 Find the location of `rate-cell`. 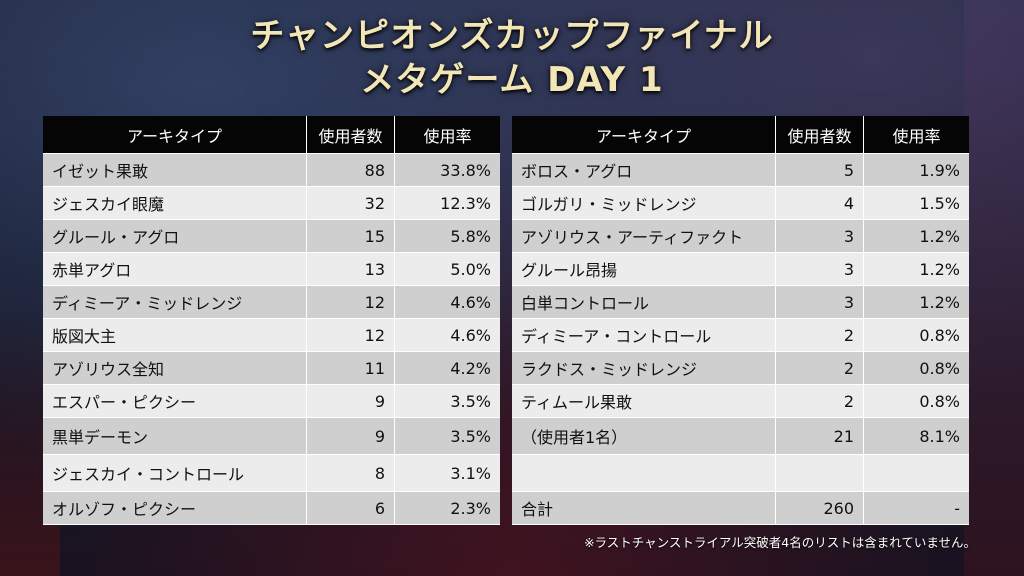

rate-cell is located at coordinates (916, 473).